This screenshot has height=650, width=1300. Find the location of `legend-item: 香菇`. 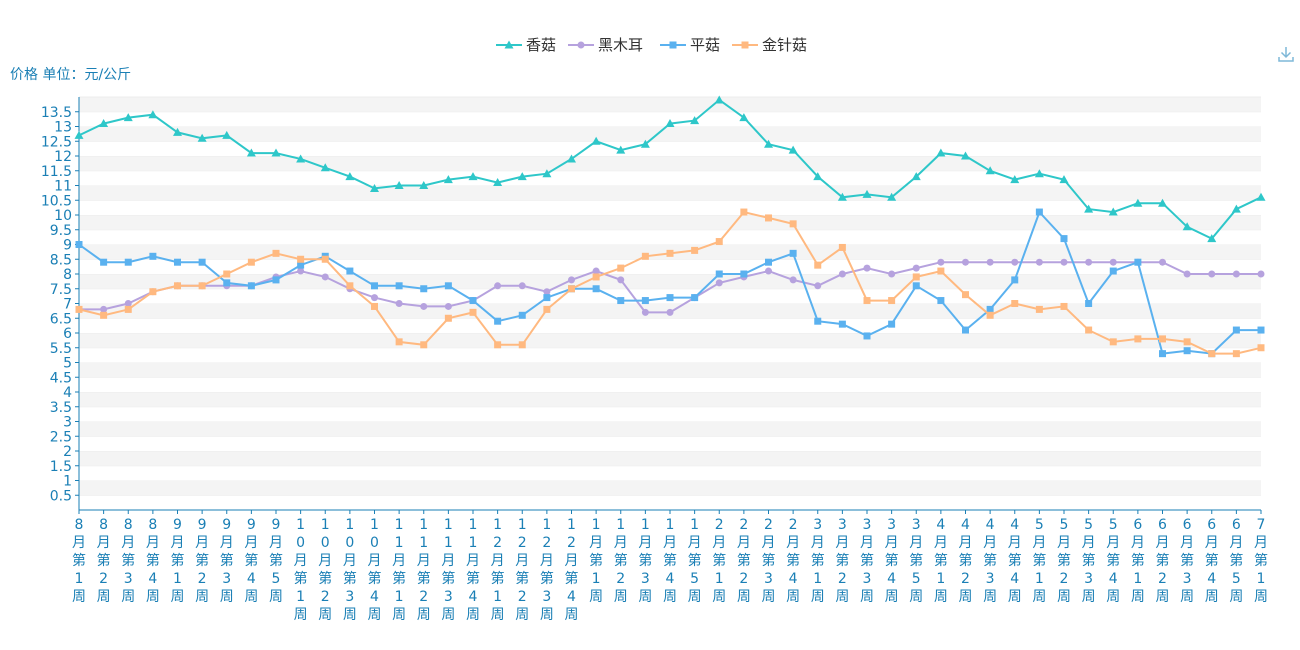

legend-item: 香菇 is located at coordinates (526, 45).